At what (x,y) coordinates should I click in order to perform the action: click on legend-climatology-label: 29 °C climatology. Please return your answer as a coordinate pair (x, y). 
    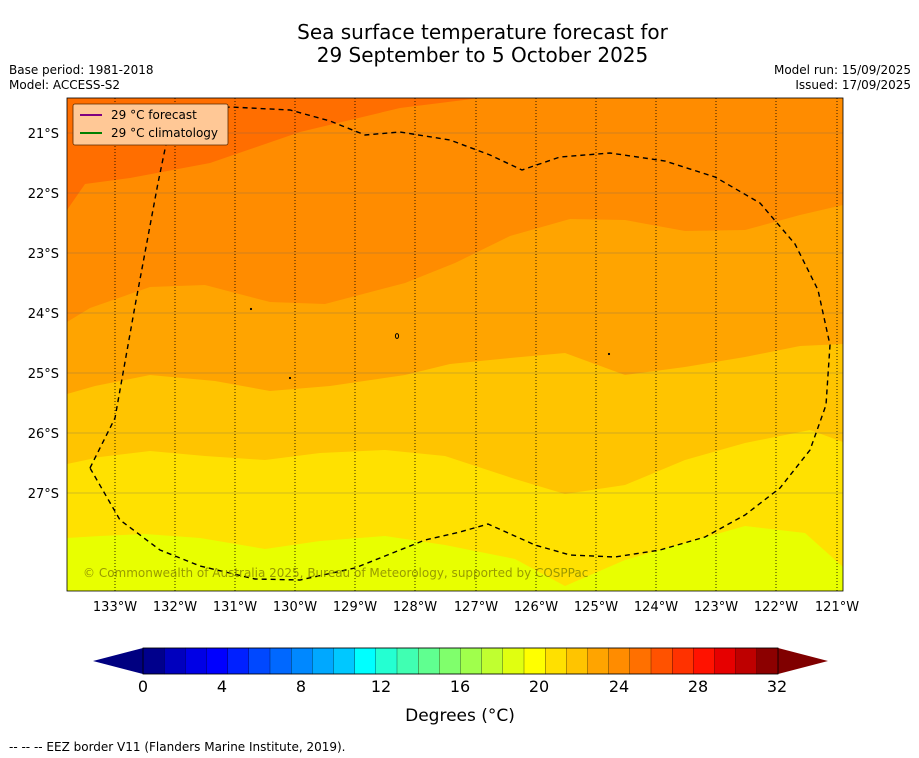
    Looking at the image, I should click on (164, 133).